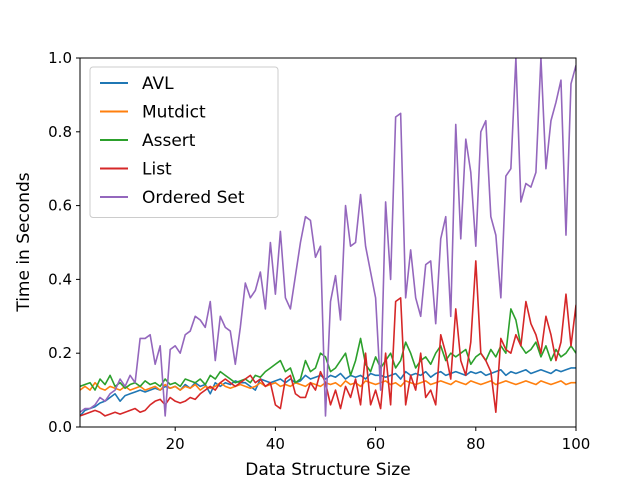 The width and height of the screenshot is (640, 480). Describe the element at coordinates (60, 279) in the screenshot. I see `y-tick-label: 0.4` at that location.